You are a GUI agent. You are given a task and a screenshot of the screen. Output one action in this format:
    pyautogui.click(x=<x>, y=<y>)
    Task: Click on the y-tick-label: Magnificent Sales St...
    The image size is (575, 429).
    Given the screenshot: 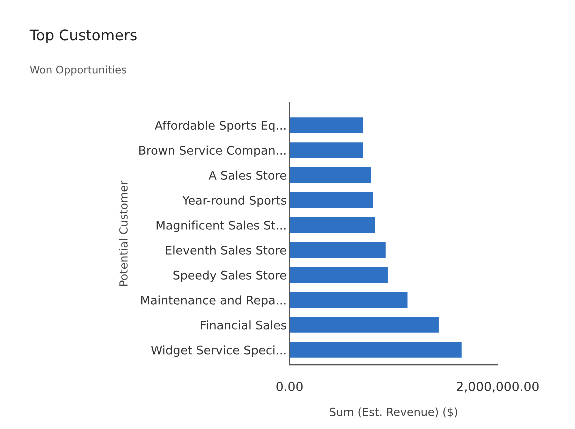 What is the action you would take?
    pyautogui.click(x=221, y=226)
    